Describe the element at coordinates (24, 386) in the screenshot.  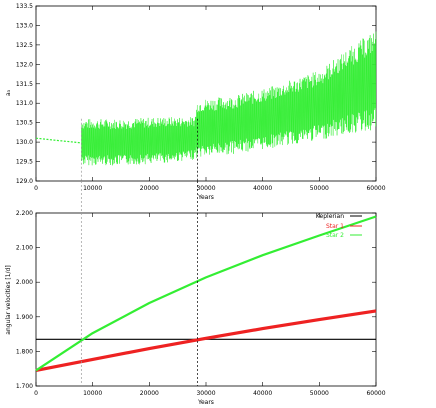
I see `bottom-y-tick-label: 1.700` at that location.